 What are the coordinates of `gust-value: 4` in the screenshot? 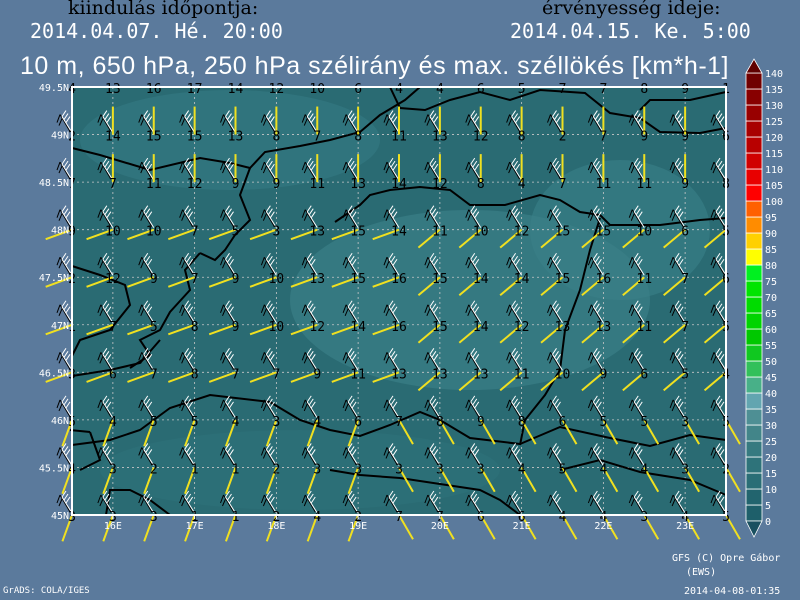 It's located at (113, 422).